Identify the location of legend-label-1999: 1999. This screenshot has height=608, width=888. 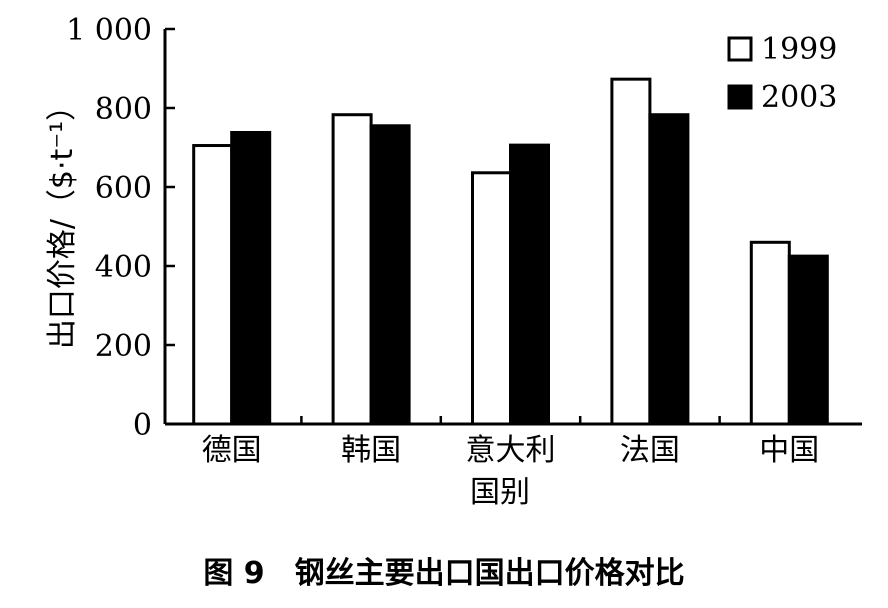
(799, 49).